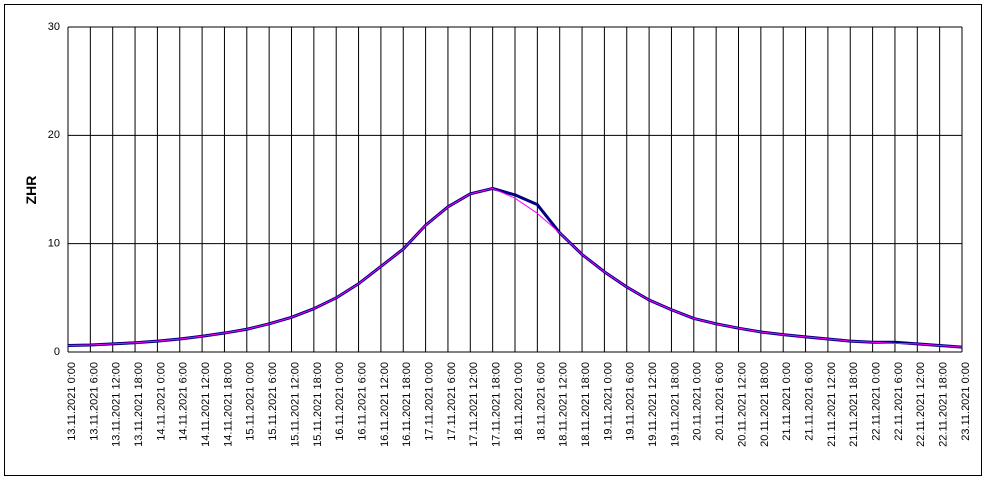 Image resolution: width=988 pixels, height=481 pixels. What do you see at coordinates (385, 404) in the screenshot?
I see `x-tick-label: 16.11.2021 12:00` at bounding box center [385, 404].